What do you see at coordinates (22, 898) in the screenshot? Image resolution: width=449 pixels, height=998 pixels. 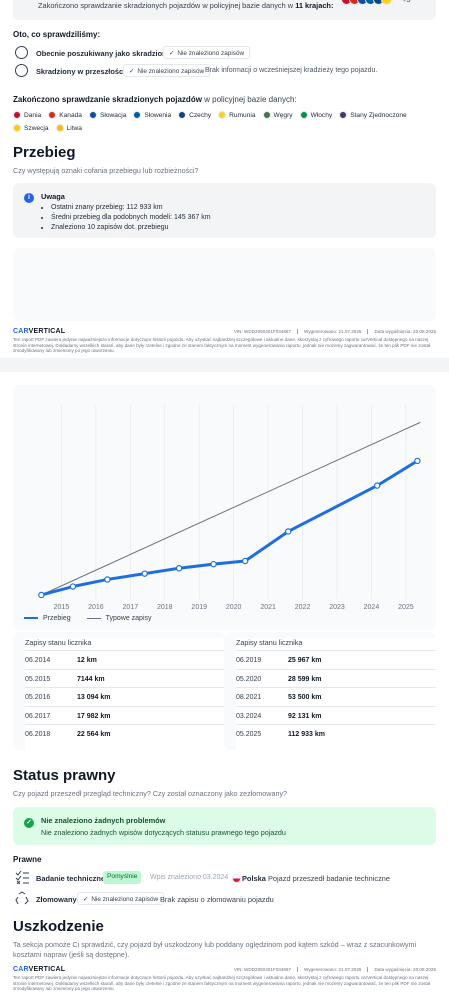 I see `recycle-icon` at bounding box center [22, 898].